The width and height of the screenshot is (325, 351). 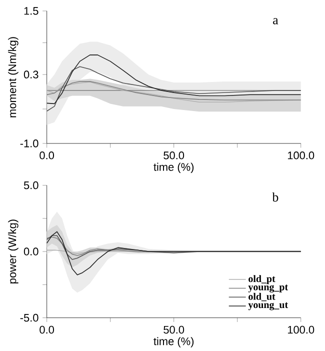 What do you see at coordinates (268, 306) in the screenshot?
I see `legend-label: young_ut` at bounding box center [268, 306].